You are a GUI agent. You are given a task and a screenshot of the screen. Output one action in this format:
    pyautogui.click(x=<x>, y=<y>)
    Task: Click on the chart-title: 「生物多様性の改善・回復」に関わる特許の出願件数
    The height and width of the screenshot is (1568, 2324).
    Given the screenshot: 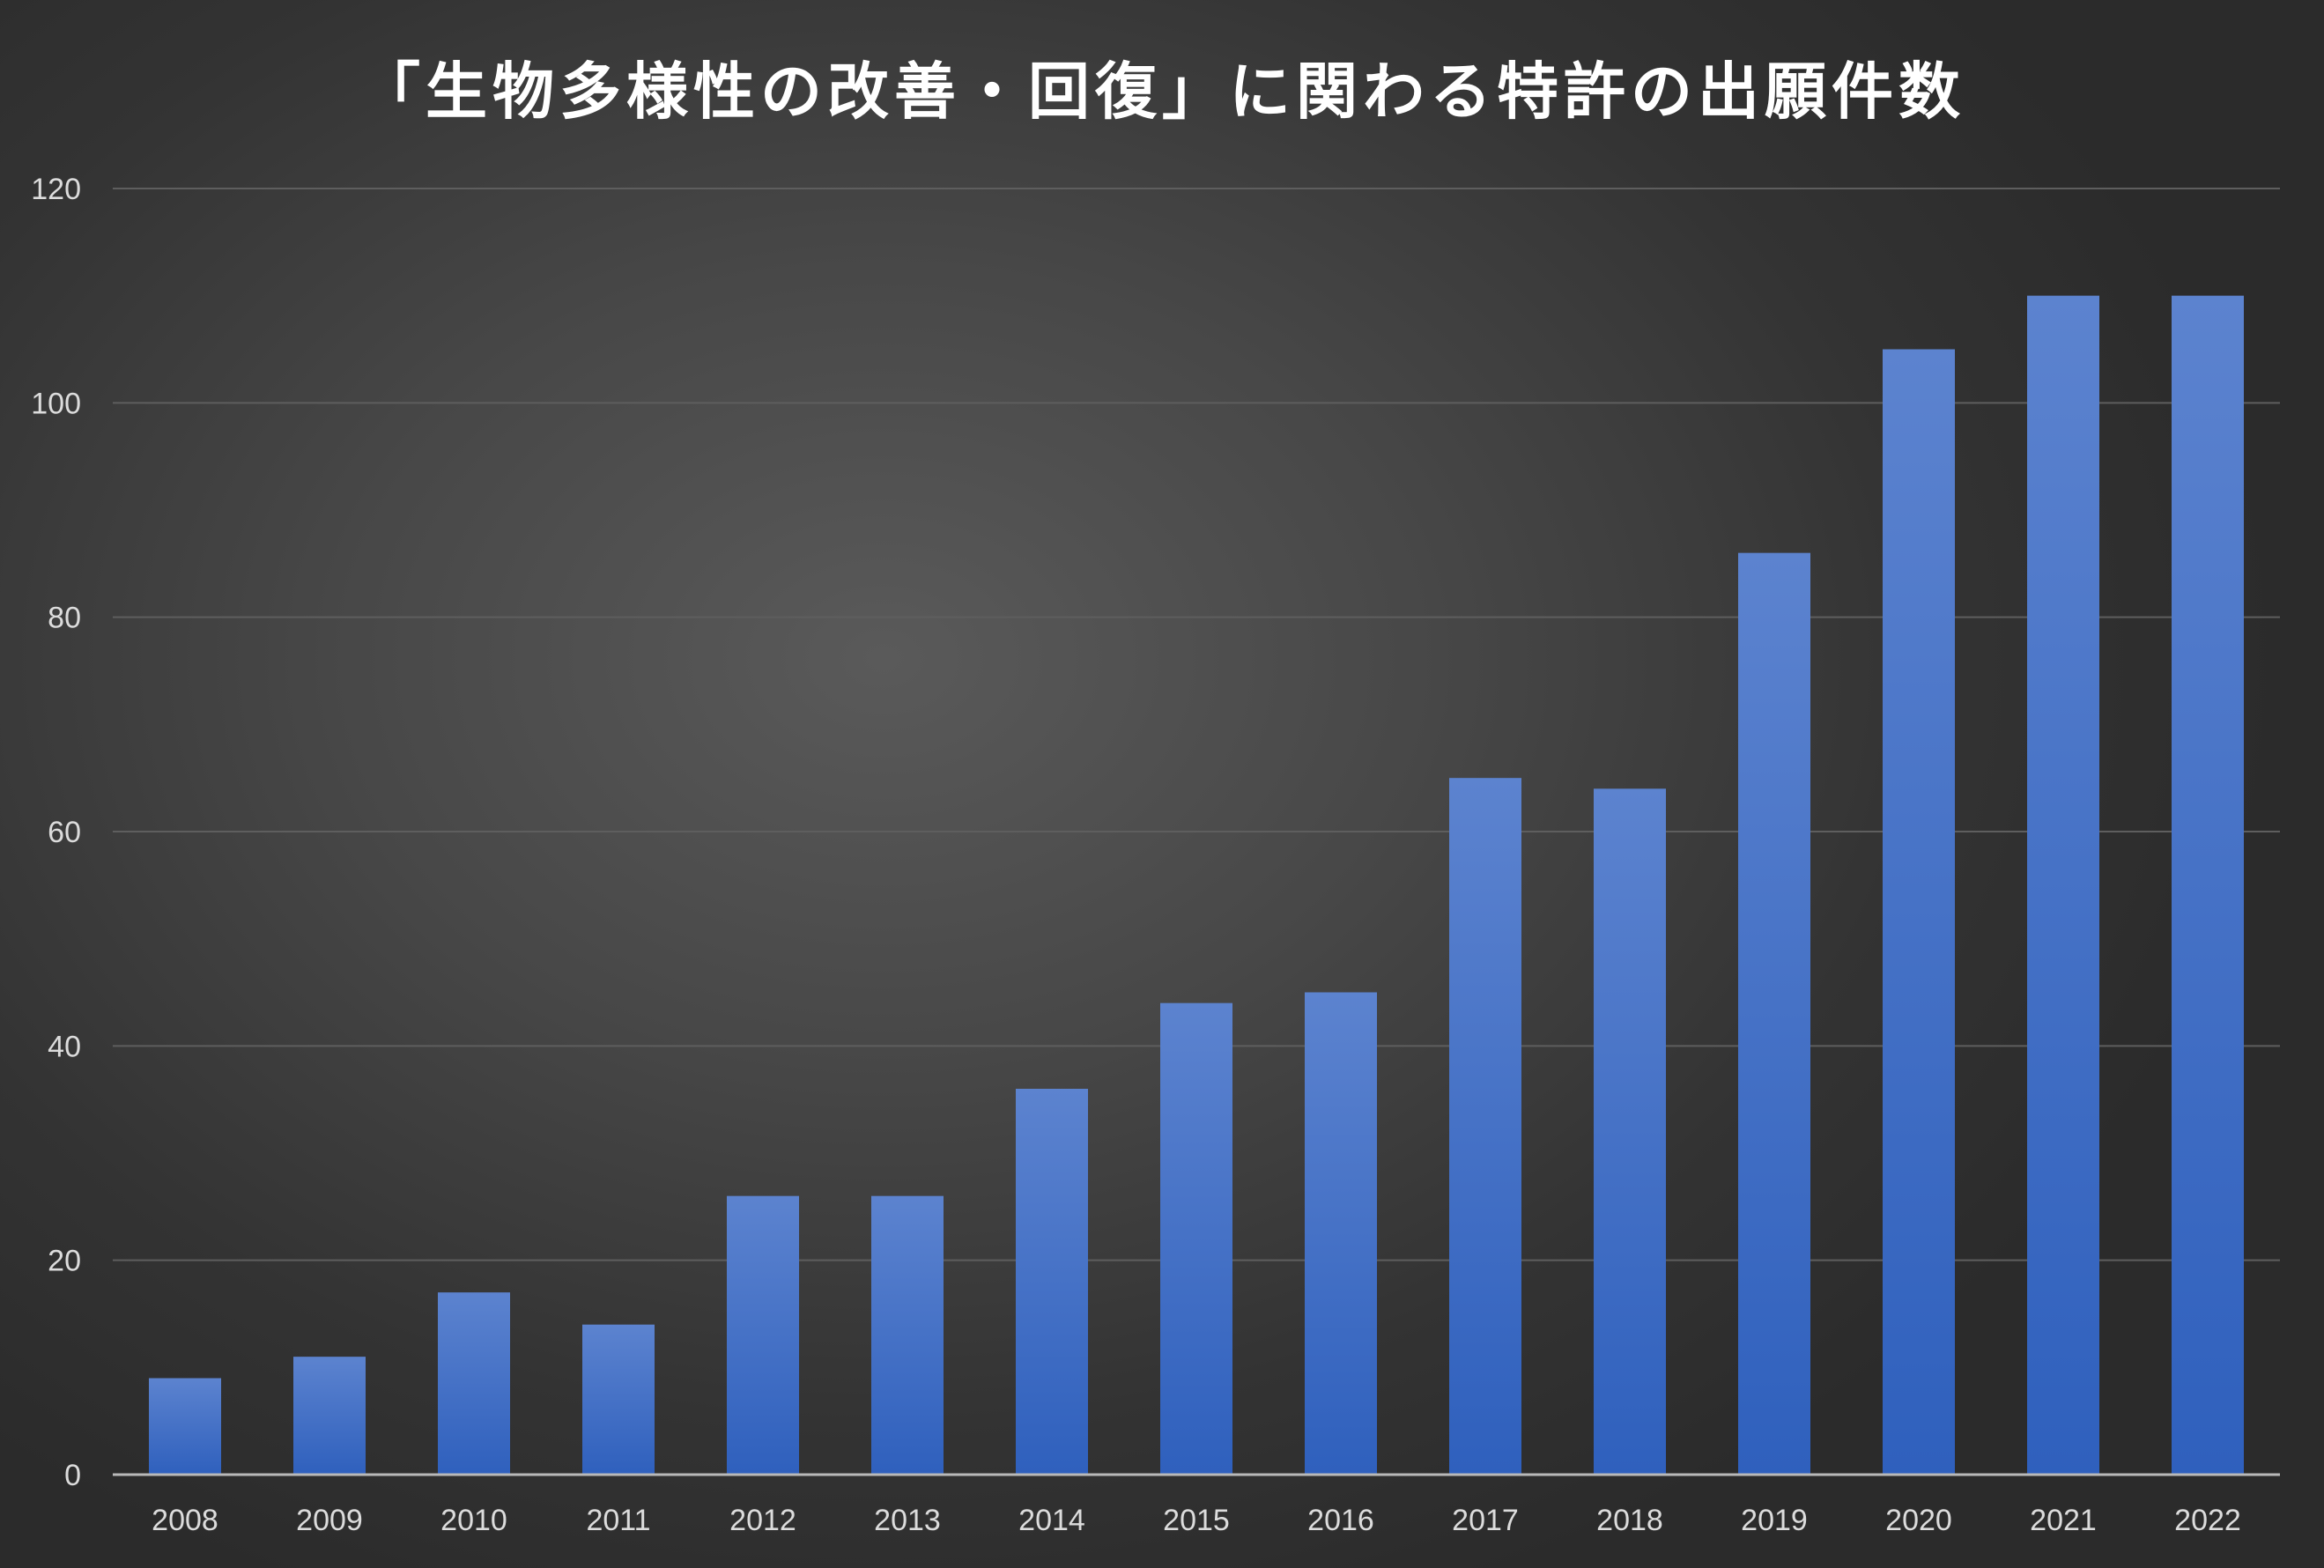 What is the action you would take?
    pyautogui.click(x=1162, y=91)
    